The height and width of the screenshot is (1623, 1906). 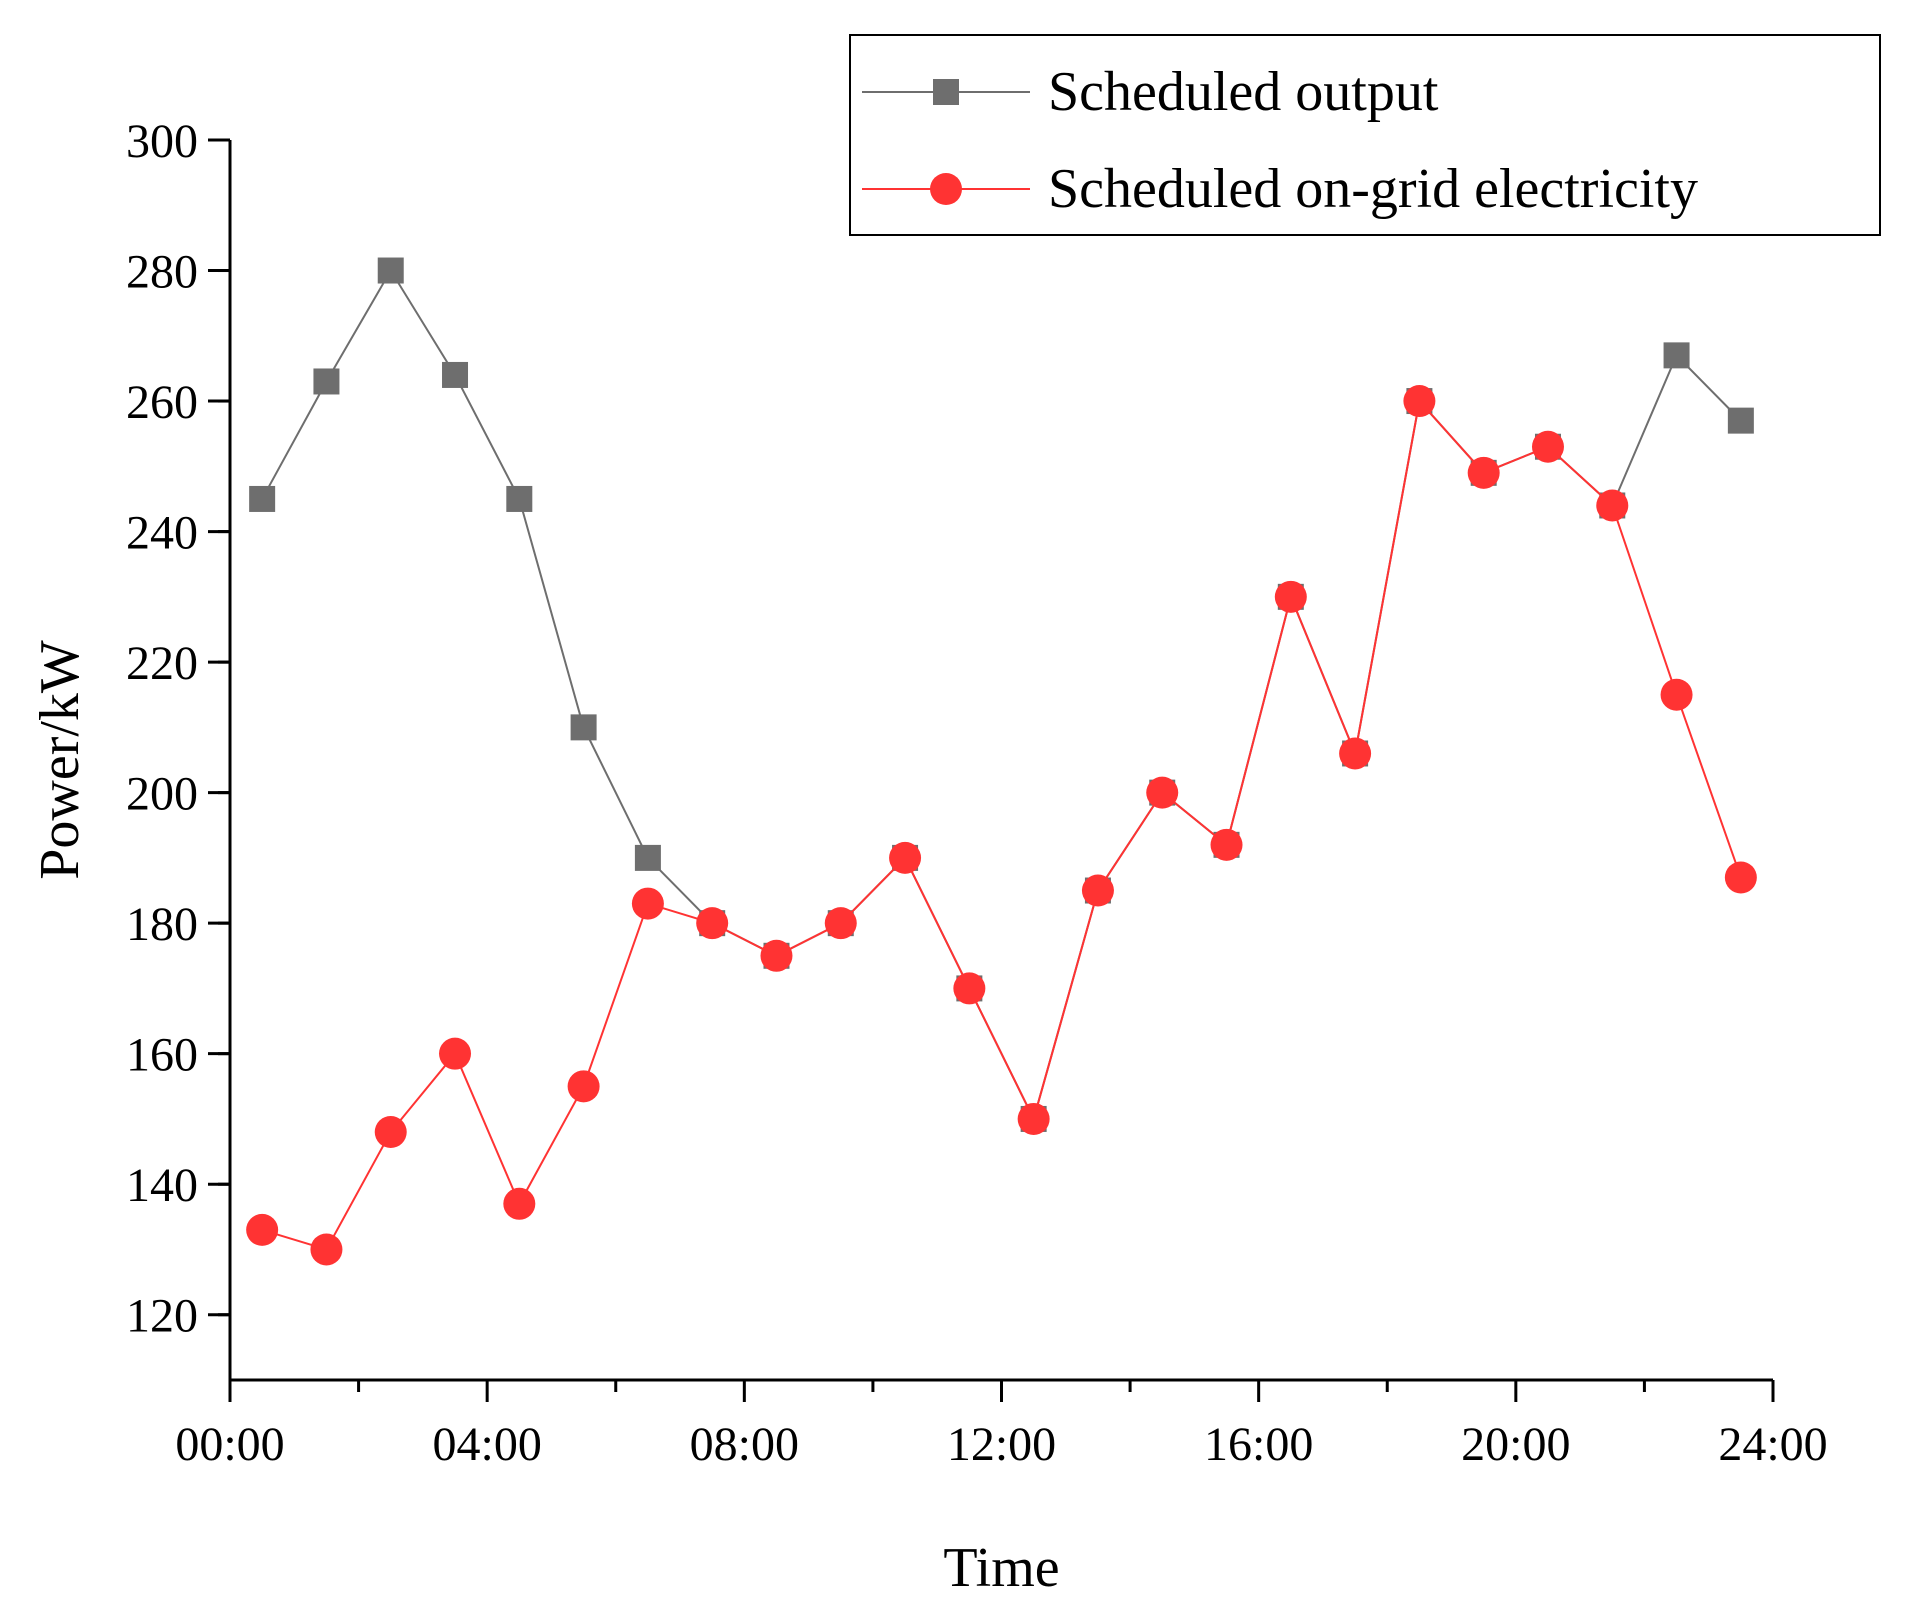 I want to click on y-tick-label: 200, so click(x=162, y=794).